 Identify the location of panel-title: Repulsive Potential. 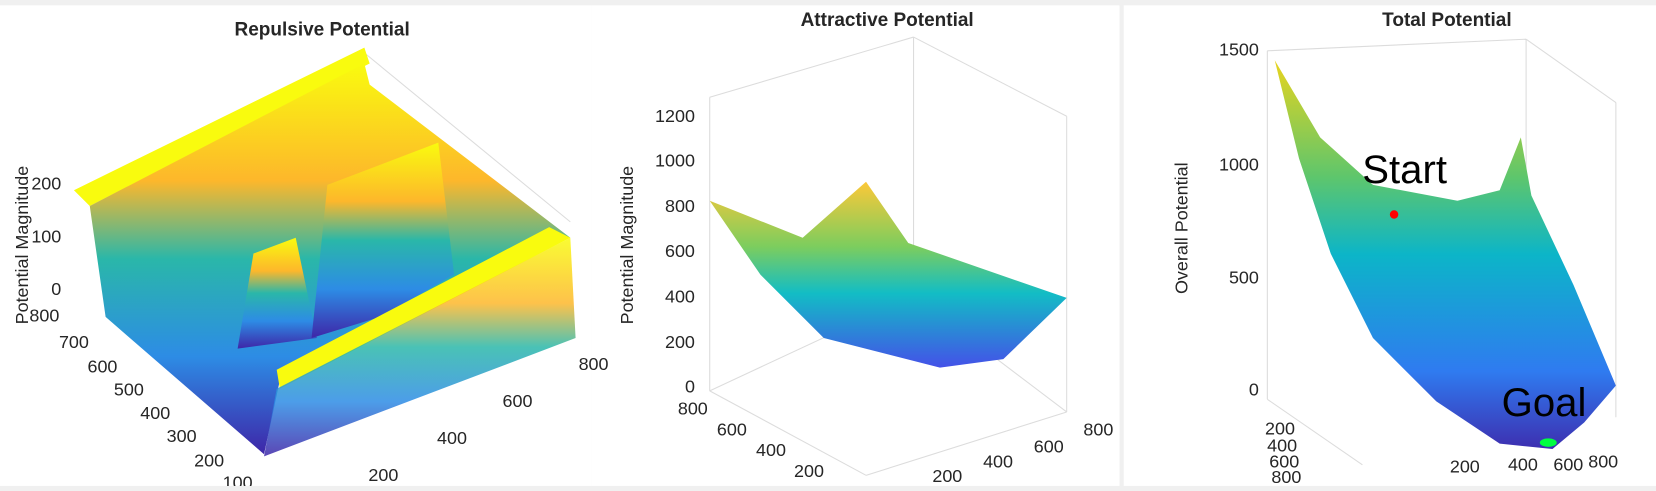
(321, 30).